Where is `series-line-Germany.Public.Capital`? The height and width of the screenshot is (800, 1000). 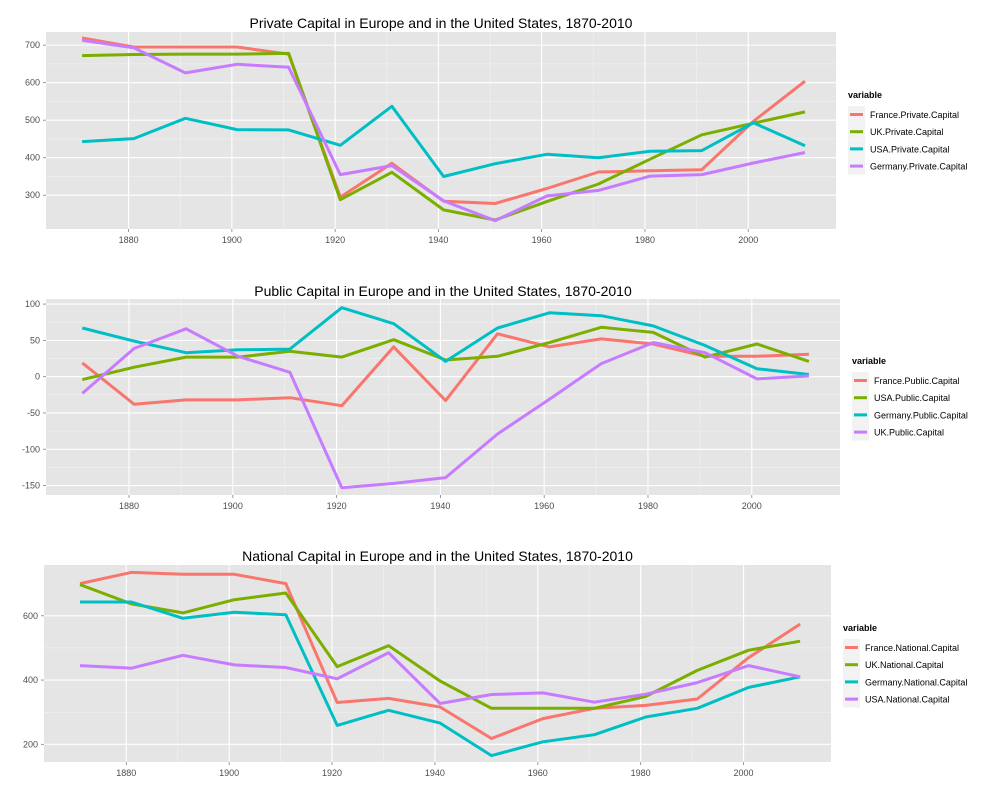
series-line-Germany.Public.Capital is located at coordinates (445, 341).